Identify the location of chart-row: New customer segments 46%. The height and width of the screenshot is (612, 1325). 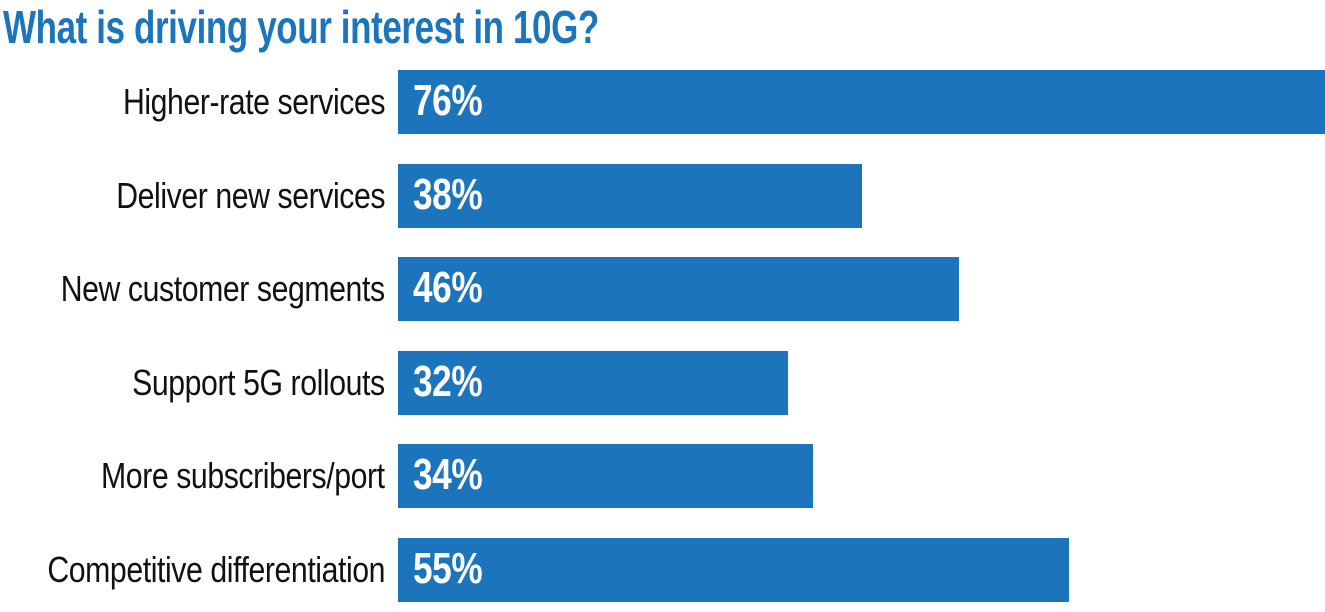
(662, 289).